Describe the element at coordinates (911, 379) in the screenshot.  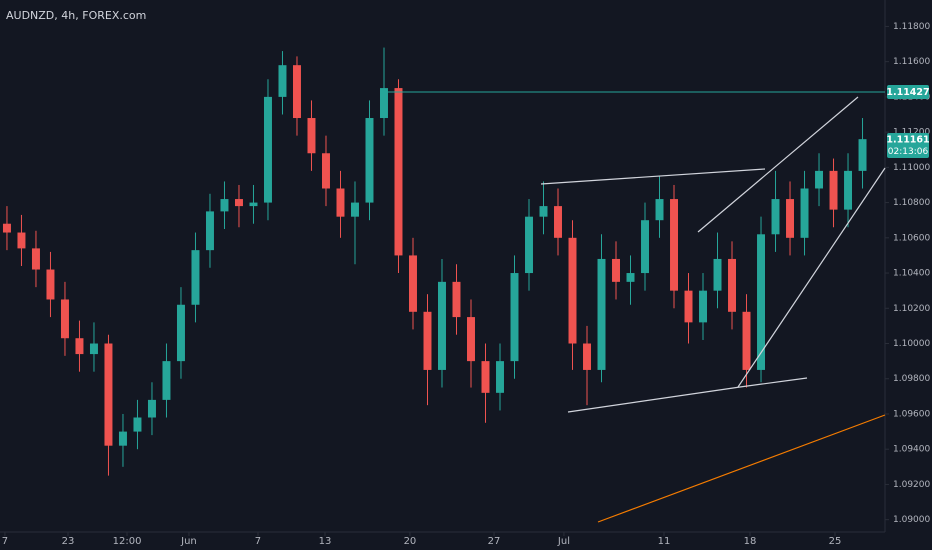
I see `y-tick-label: 1.09800` at that location.